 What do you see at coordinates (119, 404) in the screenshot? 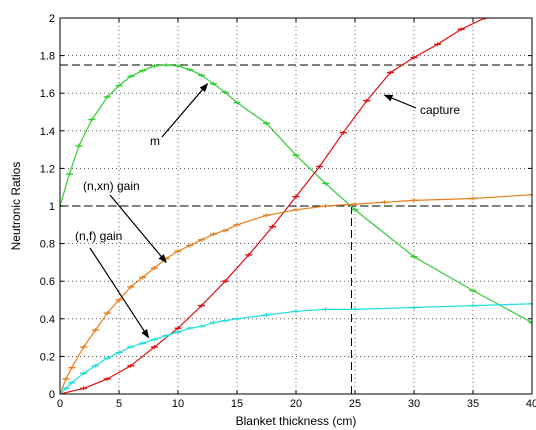
I see `x-tick-label: 5` at bounding box center [119, 404].